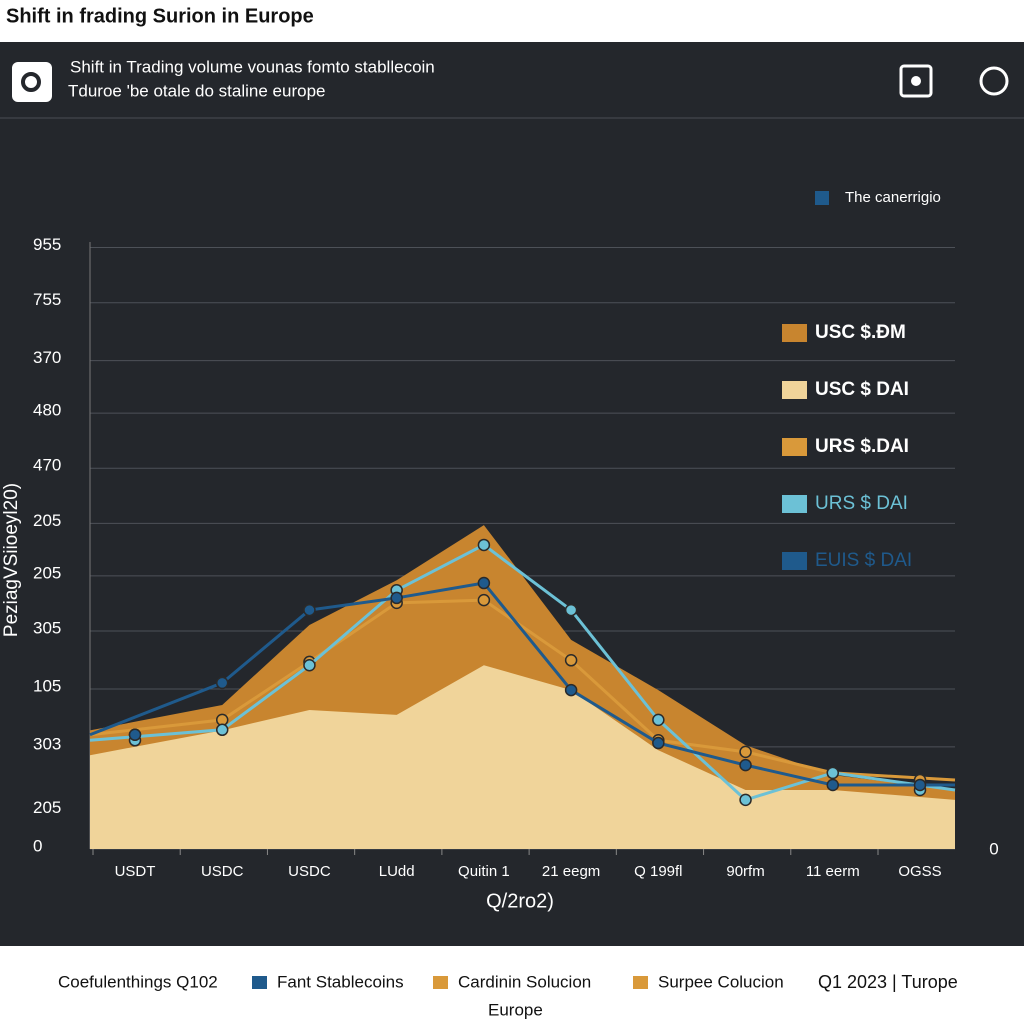 Image resolution: width=1024 pixels, height=1024 pixels. I want to click on x-tick-label: LUdd, so click(397, 871).